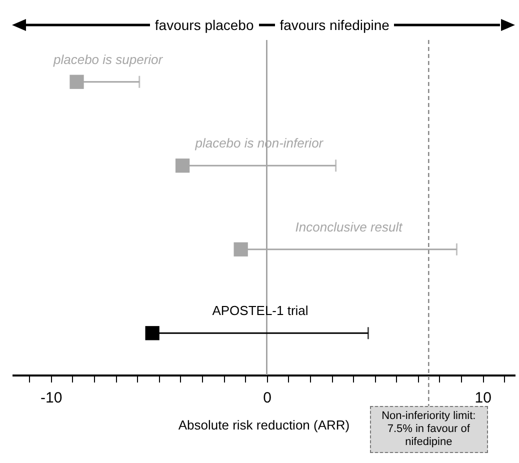  What do you see at coordinates (108, 59) in the screenshot?
I see `annotation: placebo is superior` at bounding box center [108, 59].